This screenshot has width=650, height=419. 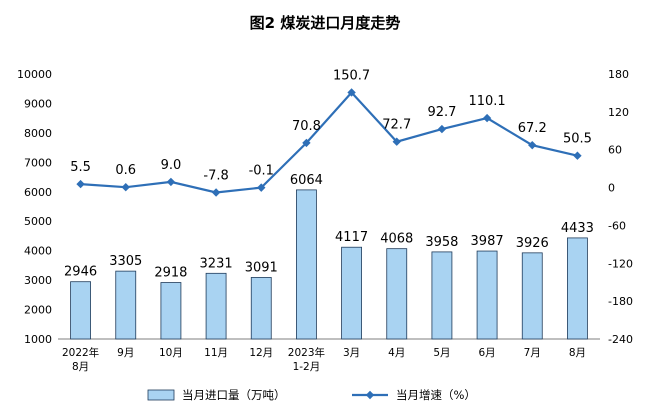 What do you see at coordinates (486, 101) in the screenshot?
I see `line-value-label: 110.1` at bounding box center [486, 101].